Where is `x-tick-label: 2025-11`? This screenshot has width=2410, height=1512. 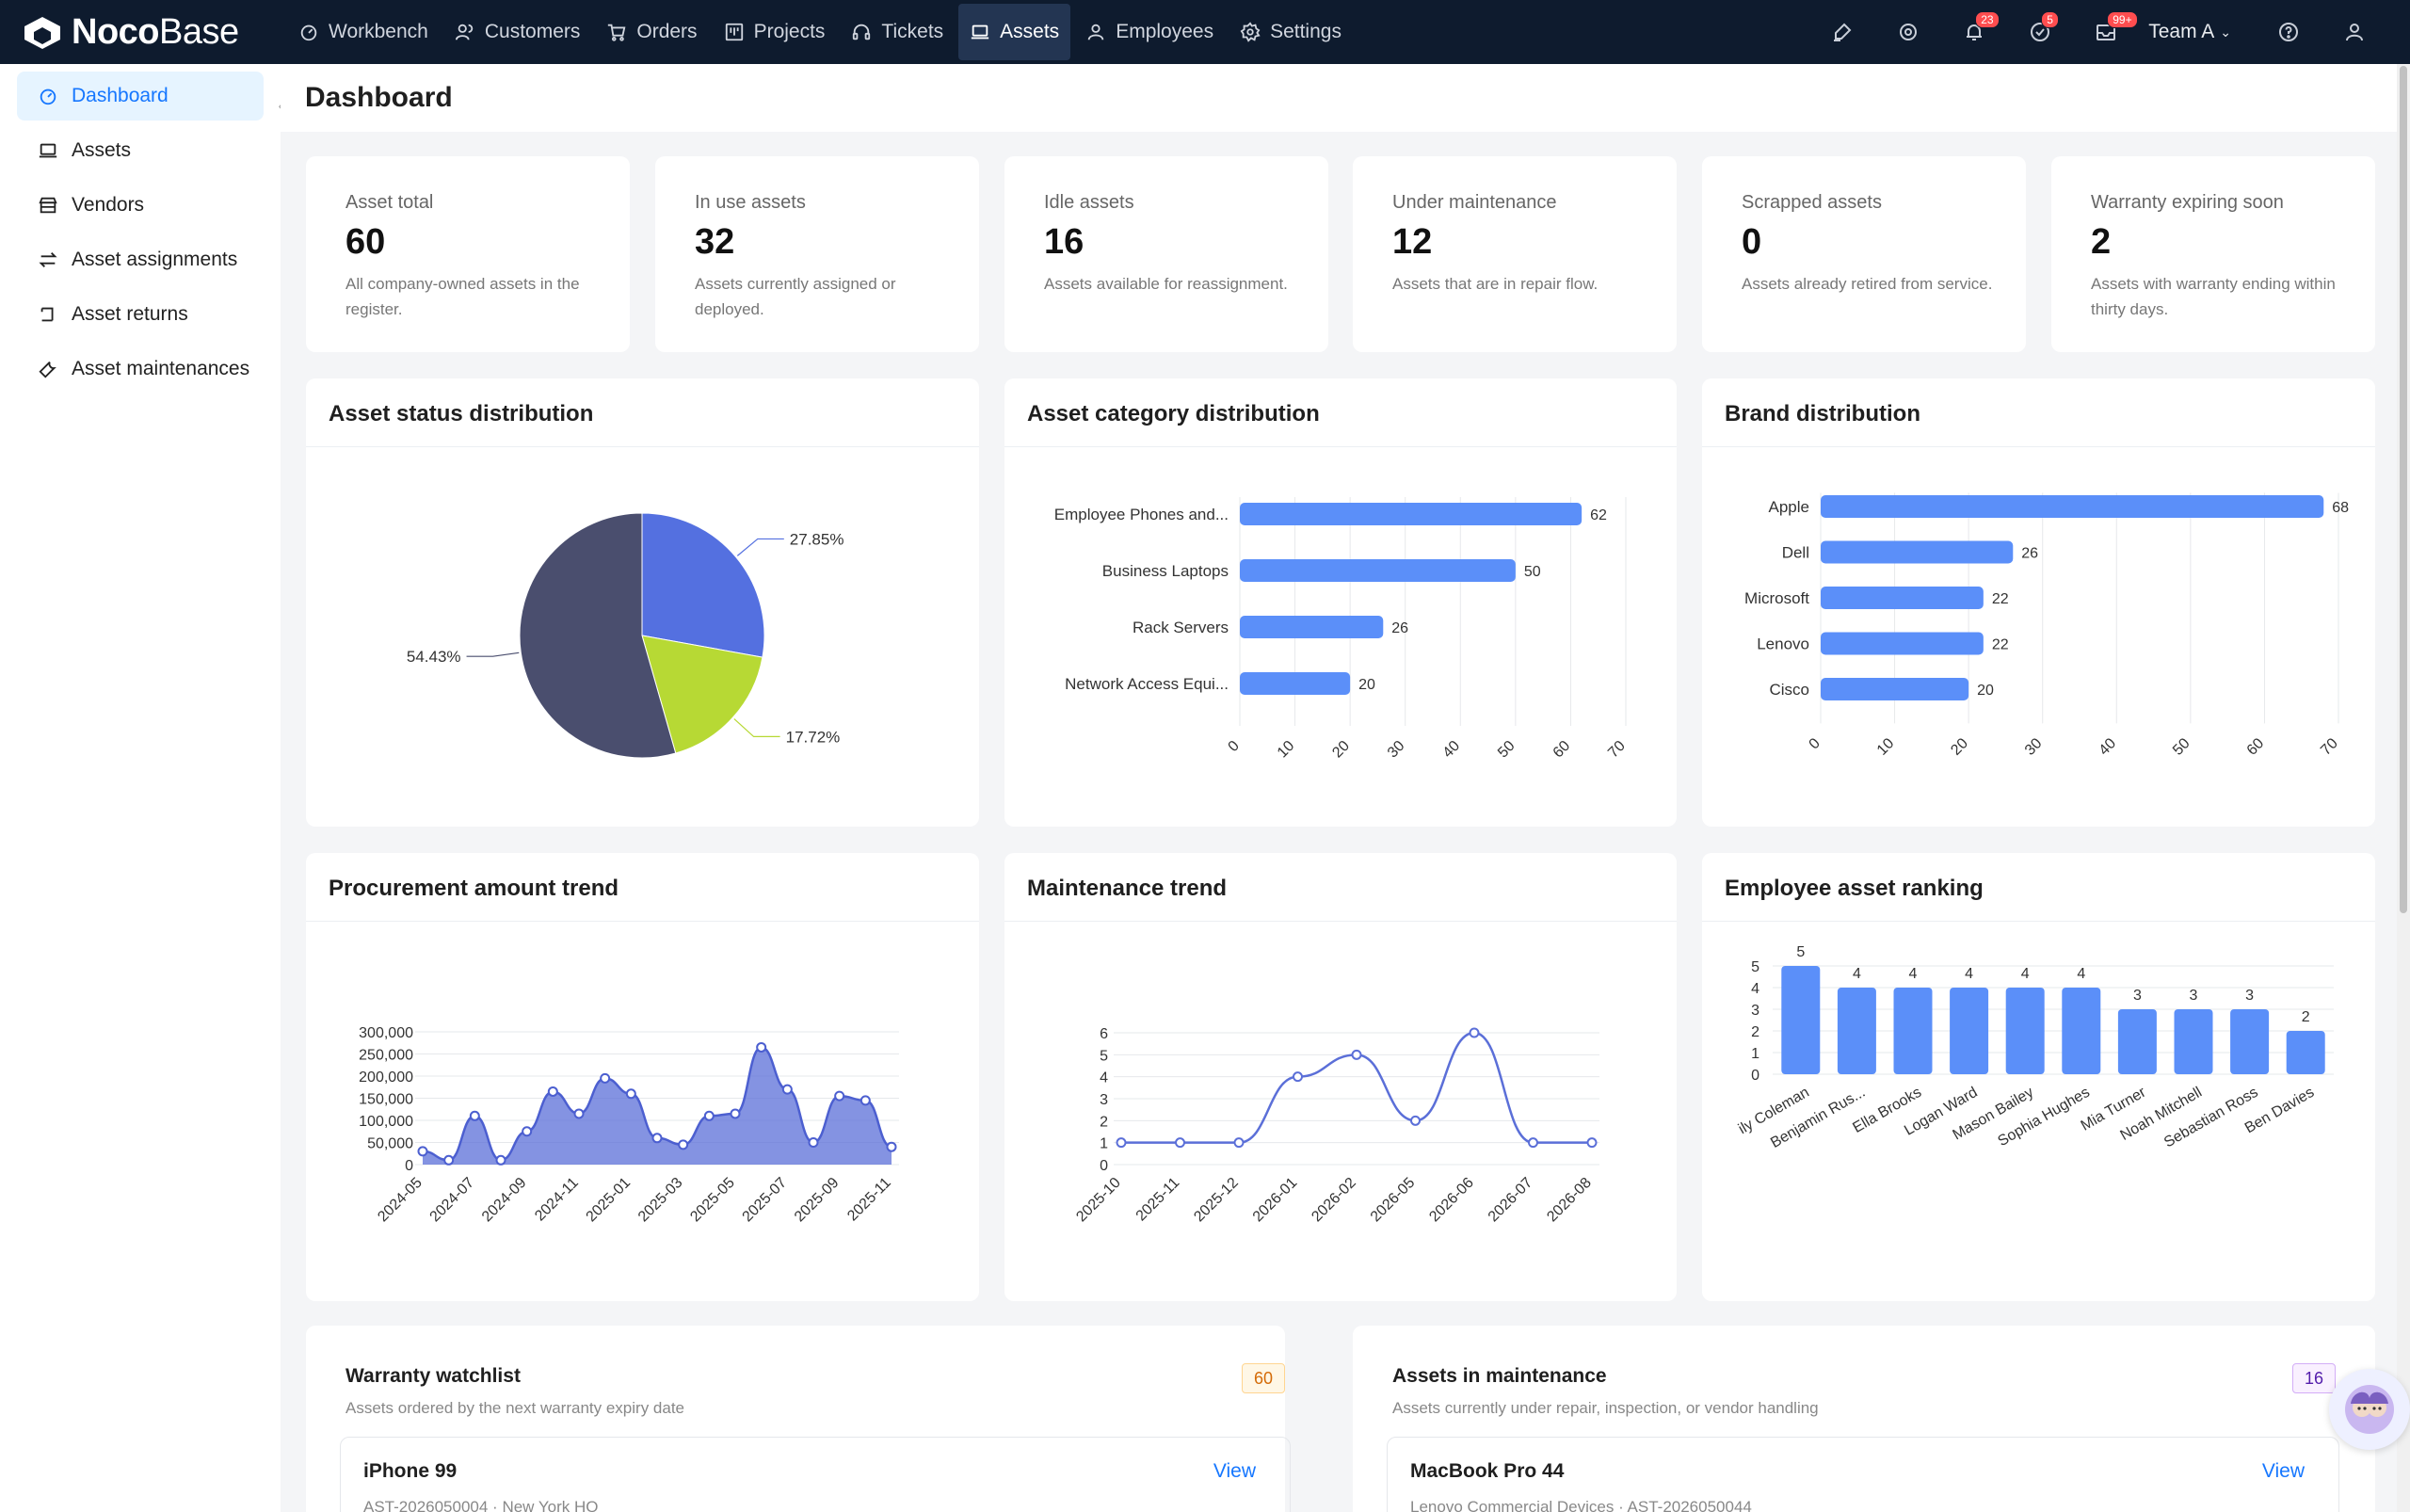
x-tick-label: 2025-11 is located at coordinates (1158, 1200).